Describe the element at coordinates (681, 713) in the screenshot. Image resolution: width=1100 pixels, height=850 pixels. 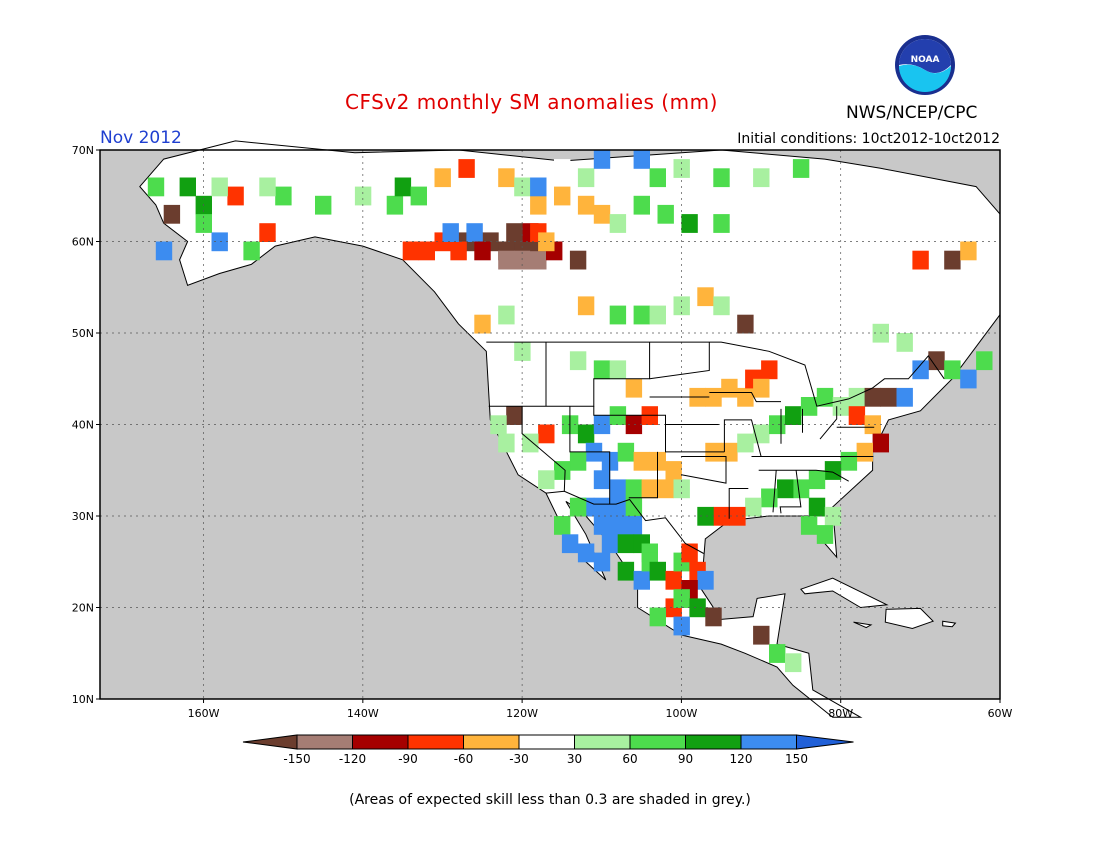
I see `lon-tick-label: 100W` at that location.